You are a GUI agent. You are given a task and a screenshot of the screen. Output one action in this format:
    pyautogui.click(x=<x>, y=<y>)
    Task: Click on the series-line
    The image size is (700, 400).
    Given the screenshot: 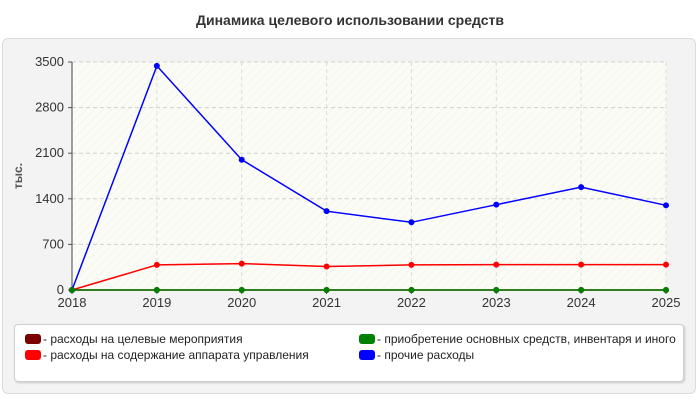 What is the action you would take?
    pyautogui.click(x=368, y=276)
    